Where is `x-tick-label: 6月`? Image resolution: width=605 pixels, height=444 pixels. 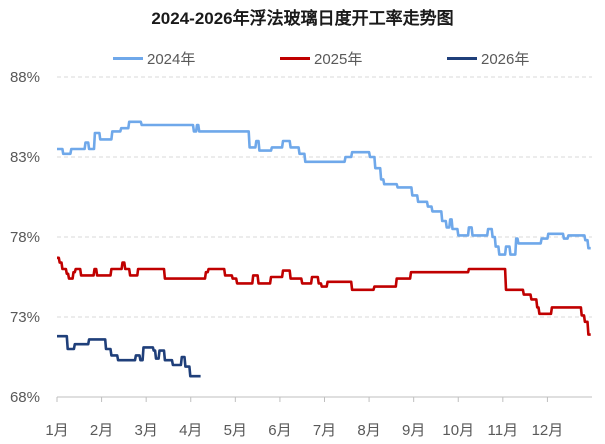
x-tick-label: 6月 is located at coordinates (279, 430).